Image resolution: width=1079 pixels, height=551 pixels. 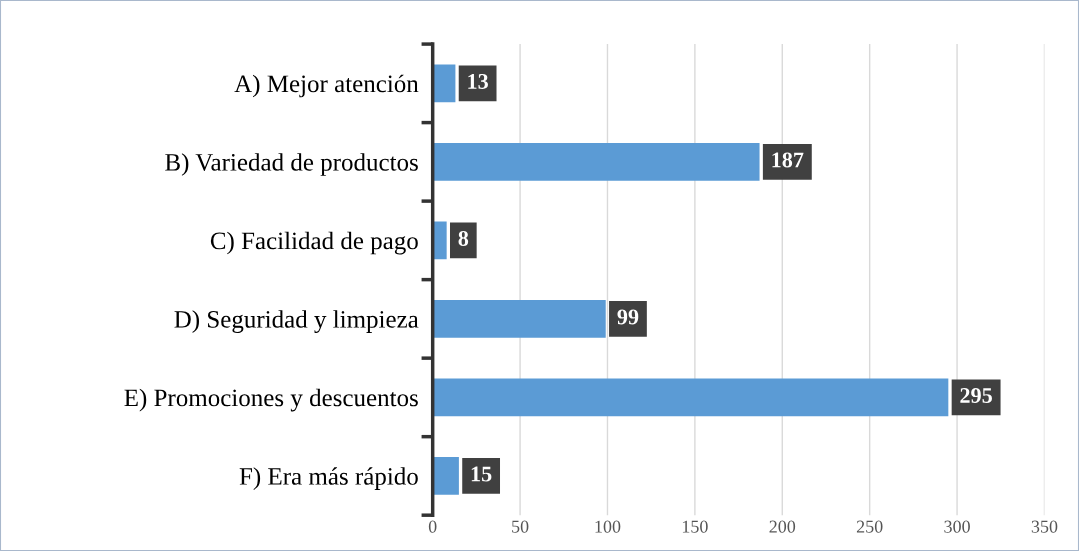 What do you see at coordinates (296, 321) in the screenshot?
I see `y-tick-label: D) Seguridad y limpieza` at bounding box center [296, 321].